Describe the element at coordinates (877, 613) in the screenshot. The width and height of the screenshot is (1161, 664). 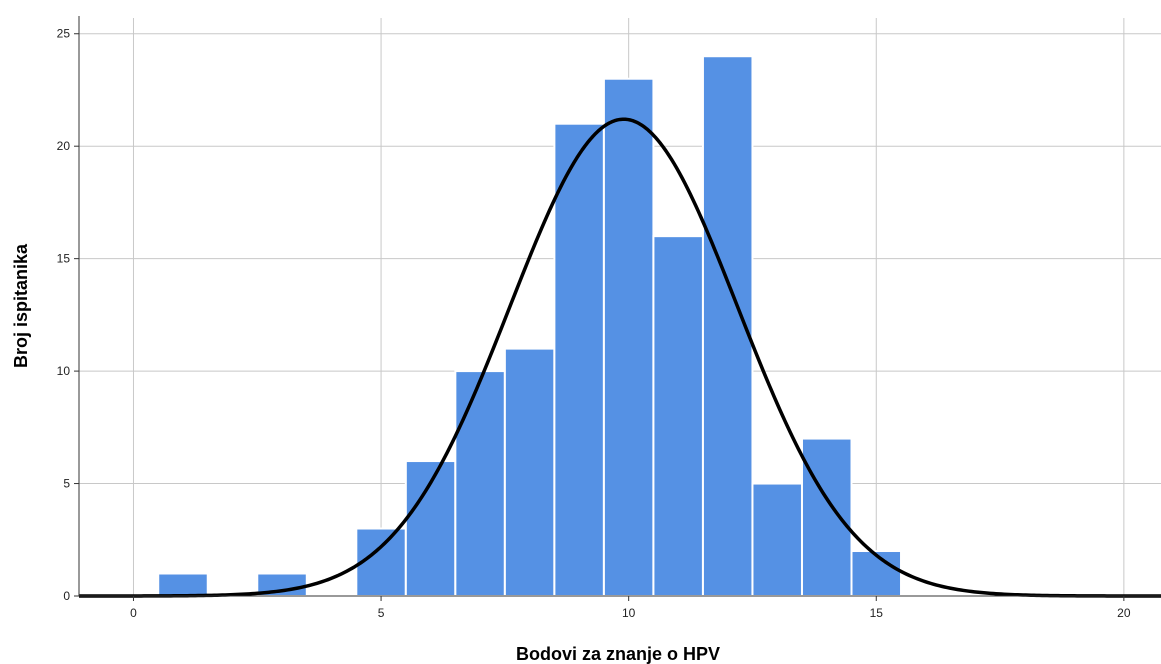
I see `x-tick-label: 15` at that location.